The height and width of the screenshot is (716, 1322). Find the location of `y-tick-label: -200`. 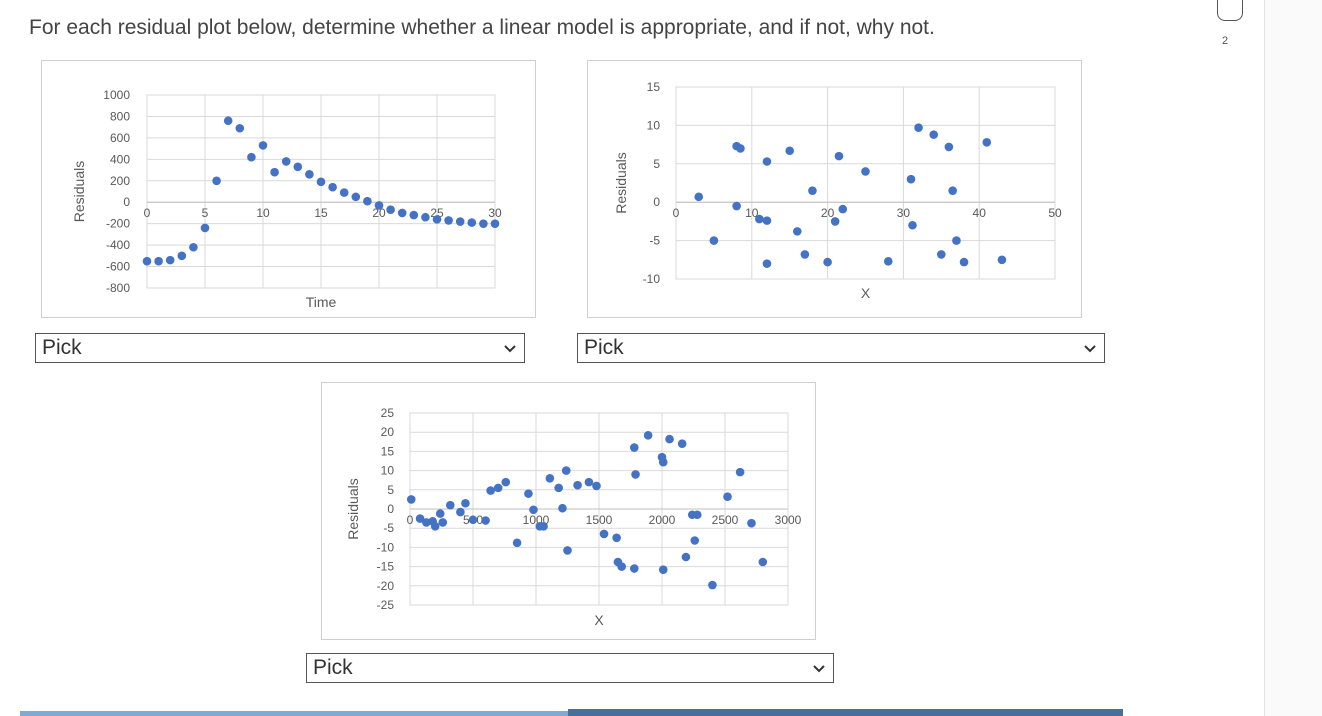

y-tick-label: -200 is located at coordinates (118, 224).